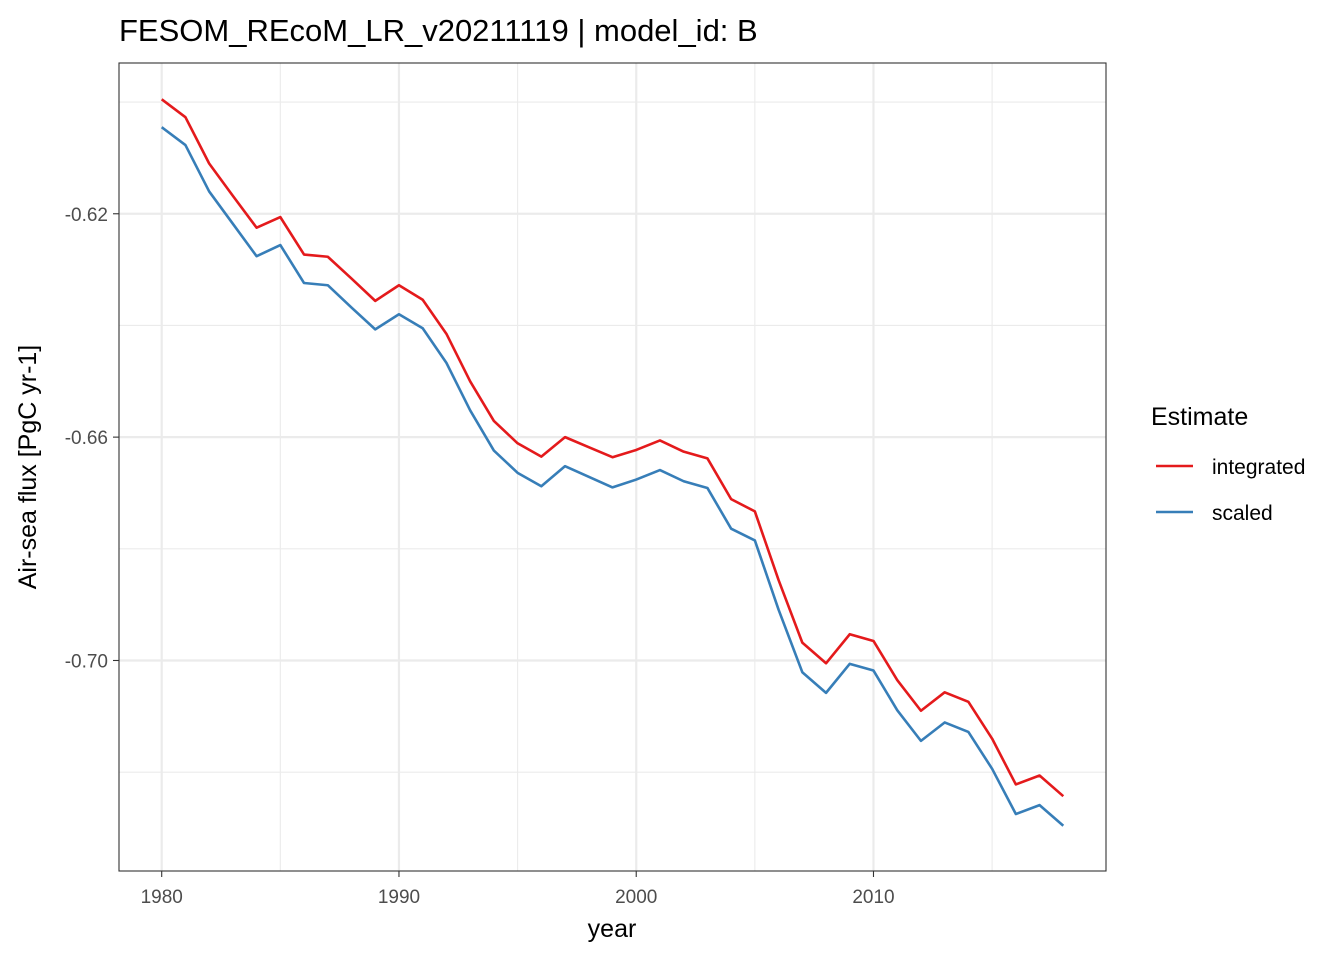 This screenshot has height=960, width=1344. Describe the element at coordinates (636, 897) in the screenshot. I see `x-tick-label: 2000` at that location.